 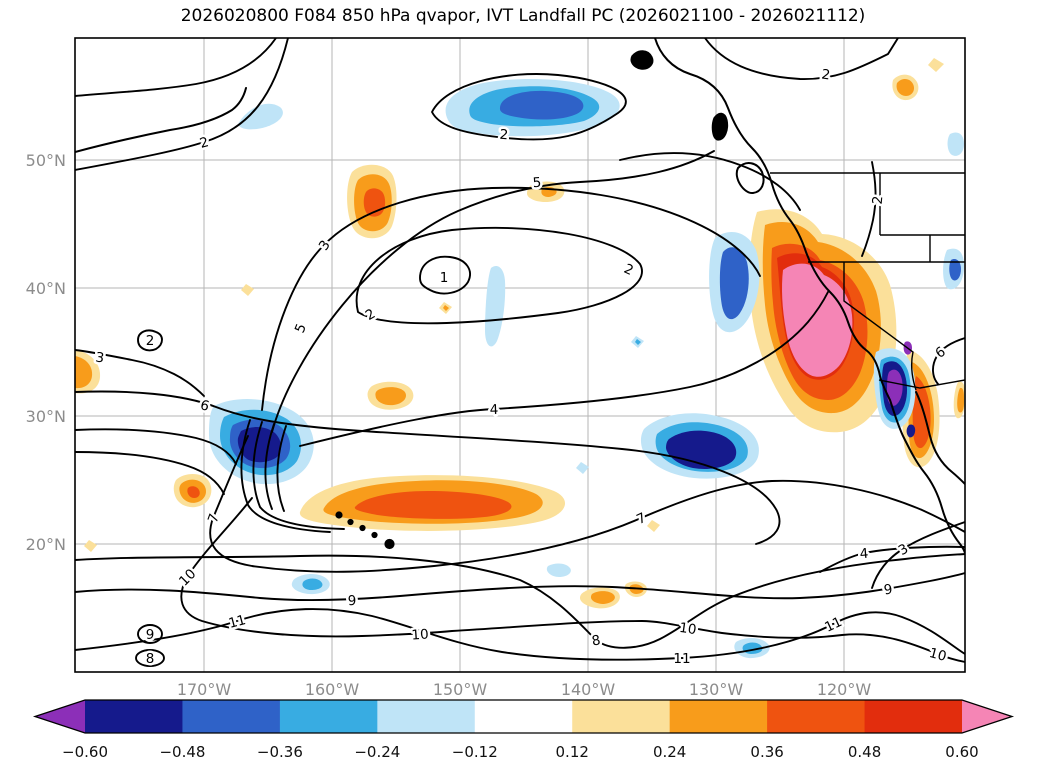 What do you see at coordinates (572, 752) in the screenshot?
I see `colorbar-tick-label: 0.12` at bounding box center [572, 752].